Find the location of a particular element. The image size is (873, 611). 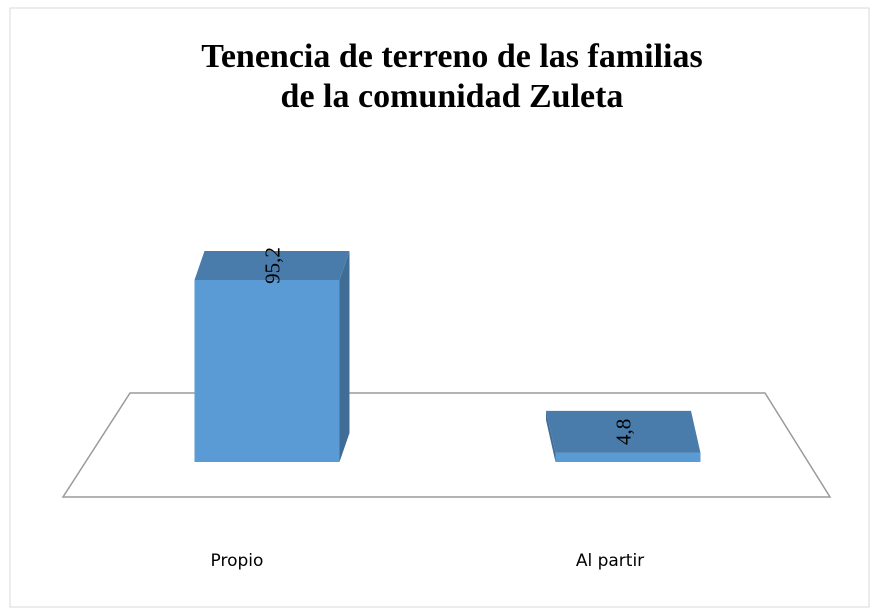

x-tick-label: Al partir is located at coordinates (610, 561).